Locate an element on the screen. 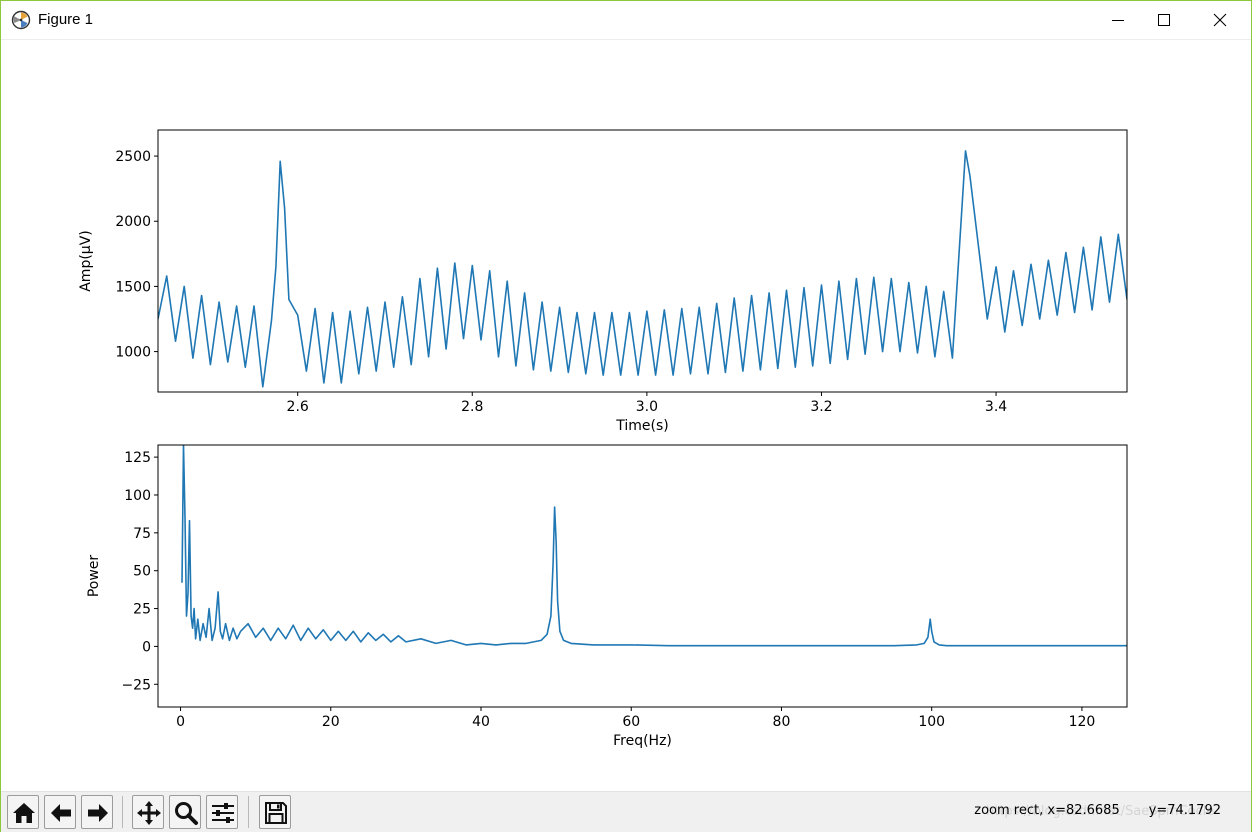 This screenshot has height=832, width=1252. save-button is located at coordinates (275, 812).